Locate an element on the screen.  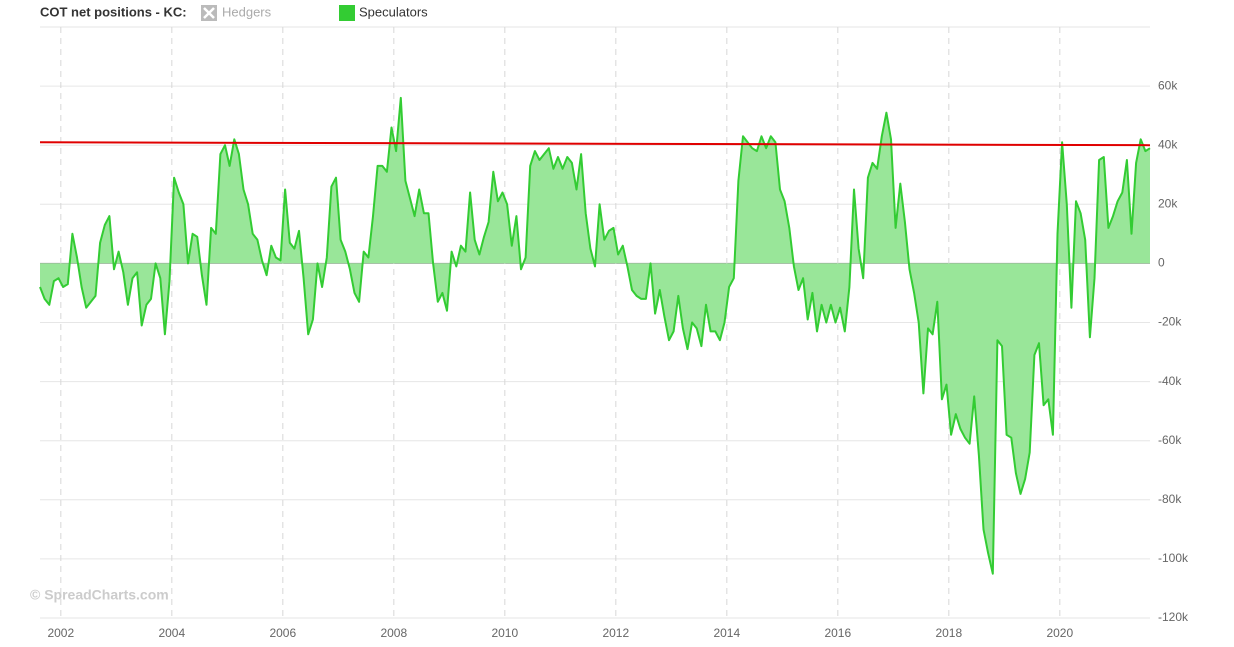
x-tick-label: 2014 is located at coordinates (726, 633).